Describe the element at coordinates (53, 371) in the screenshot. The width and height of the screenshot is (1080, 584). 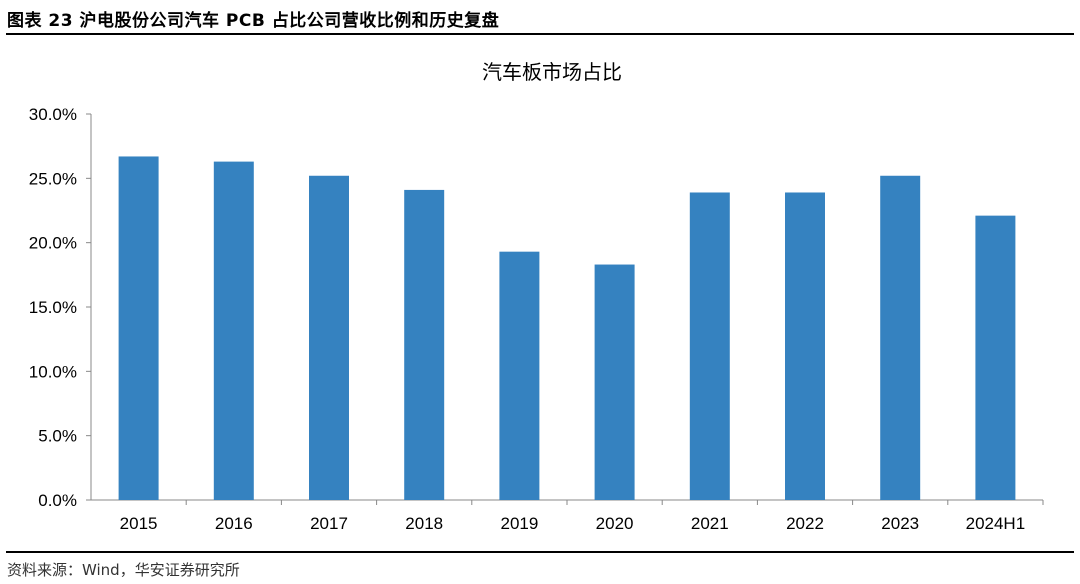
I see `y-tick-label: 10.0%` at that location.